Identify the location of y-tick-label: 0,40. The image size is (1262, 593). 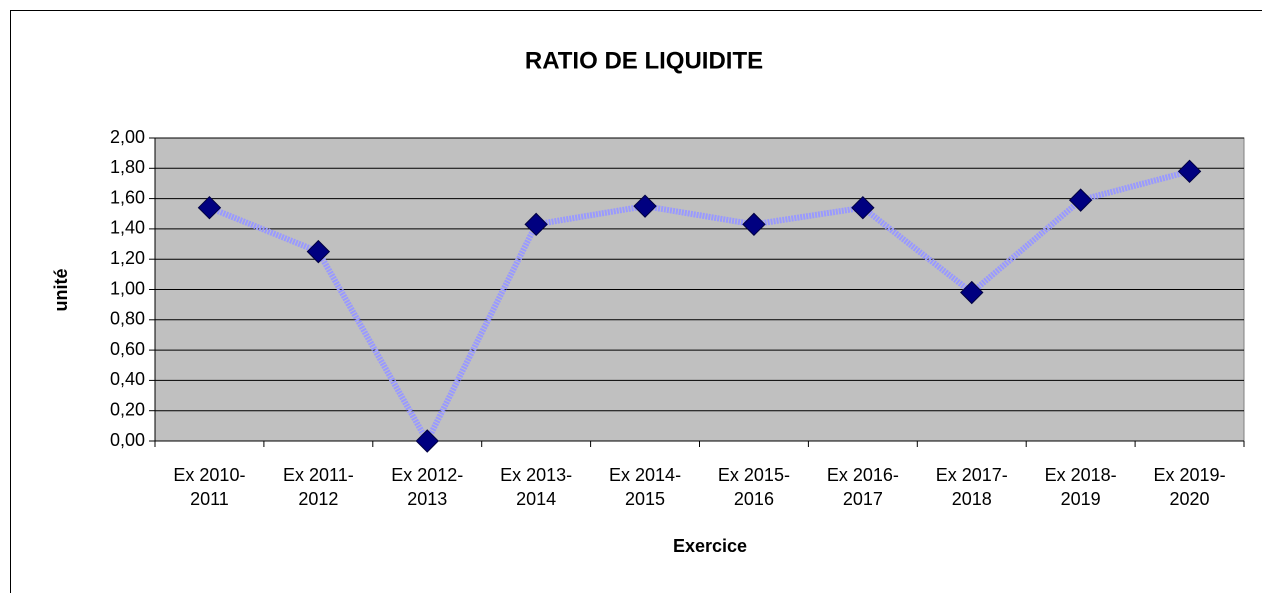
(127, 379).